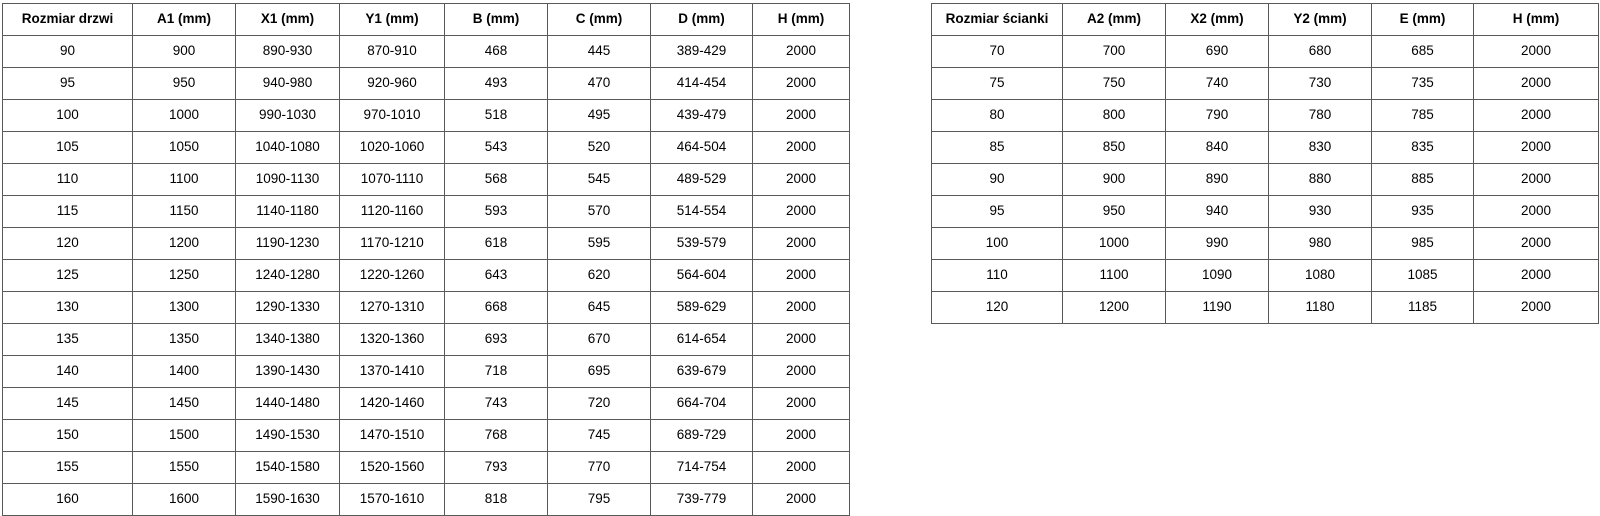  What do you see at coordinates (67, 83) in the screenshot?
I see `door-table-cell: 95` at bounding box center [67, 83].